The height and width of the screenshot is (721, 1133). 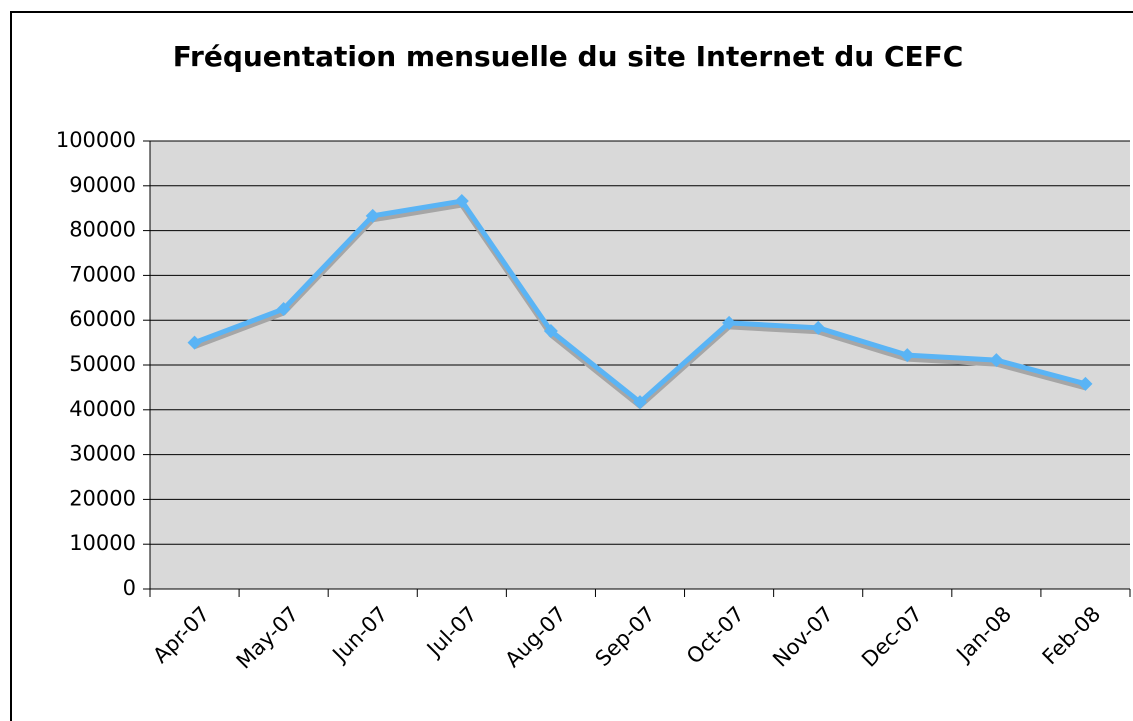 What do you see at coordinates (102, 364) in the screenshot?
I see `y-tick-label: 50000` at bounding box center [102, 364].